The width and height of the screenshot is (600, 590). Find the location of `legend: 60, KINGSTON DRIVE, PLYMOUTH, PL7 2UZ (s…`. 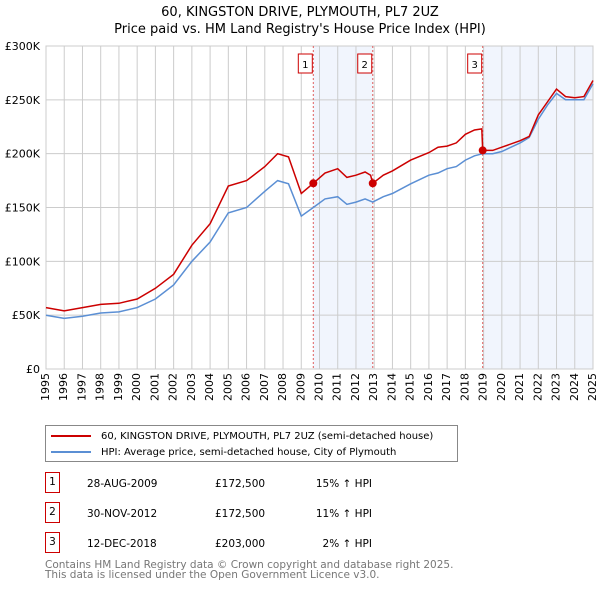

legend: 60, KINGSTON DRIVE, PLYMOUTH, PL7 2UZ (s… is located at coordinates (251, 443).